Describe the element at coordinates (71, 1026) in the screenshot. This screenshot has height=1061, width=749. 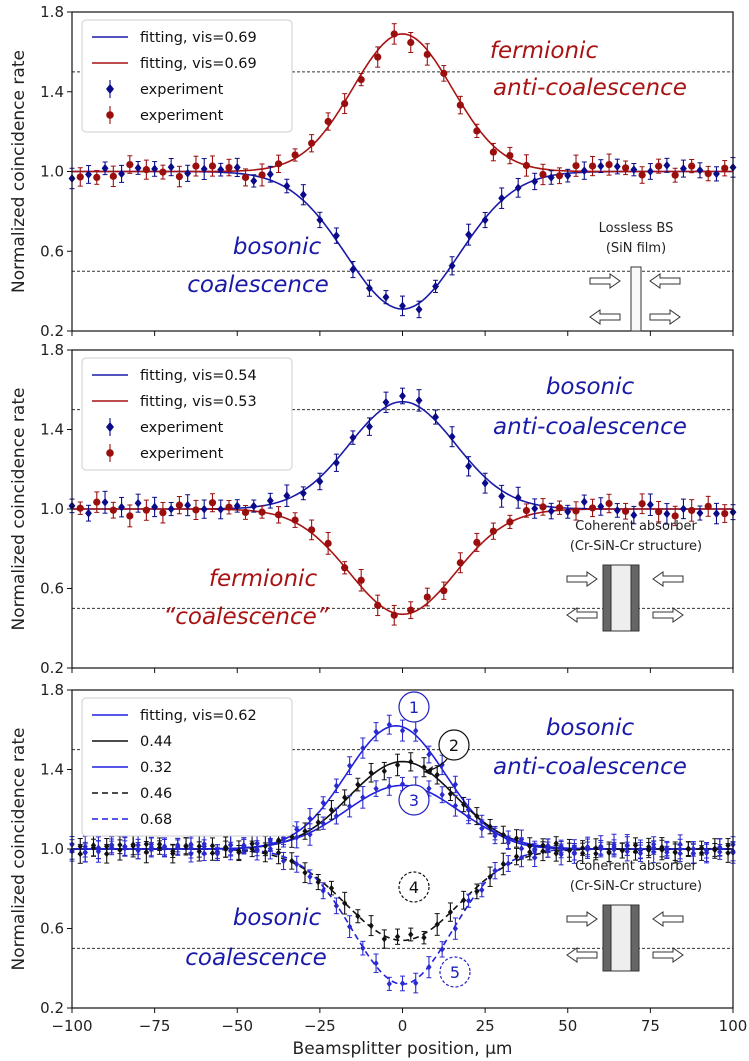
I see `x-tick-label: −100` at that location.